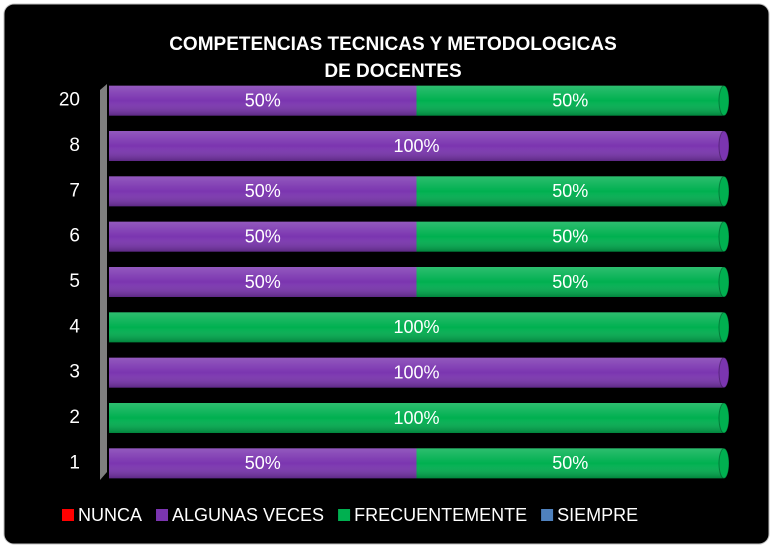 The height and width of the screenshot is (548, 773). Describe the element at coordinates (69, 100) in the screenshot. I see `y-tick-label: 20` at that location.